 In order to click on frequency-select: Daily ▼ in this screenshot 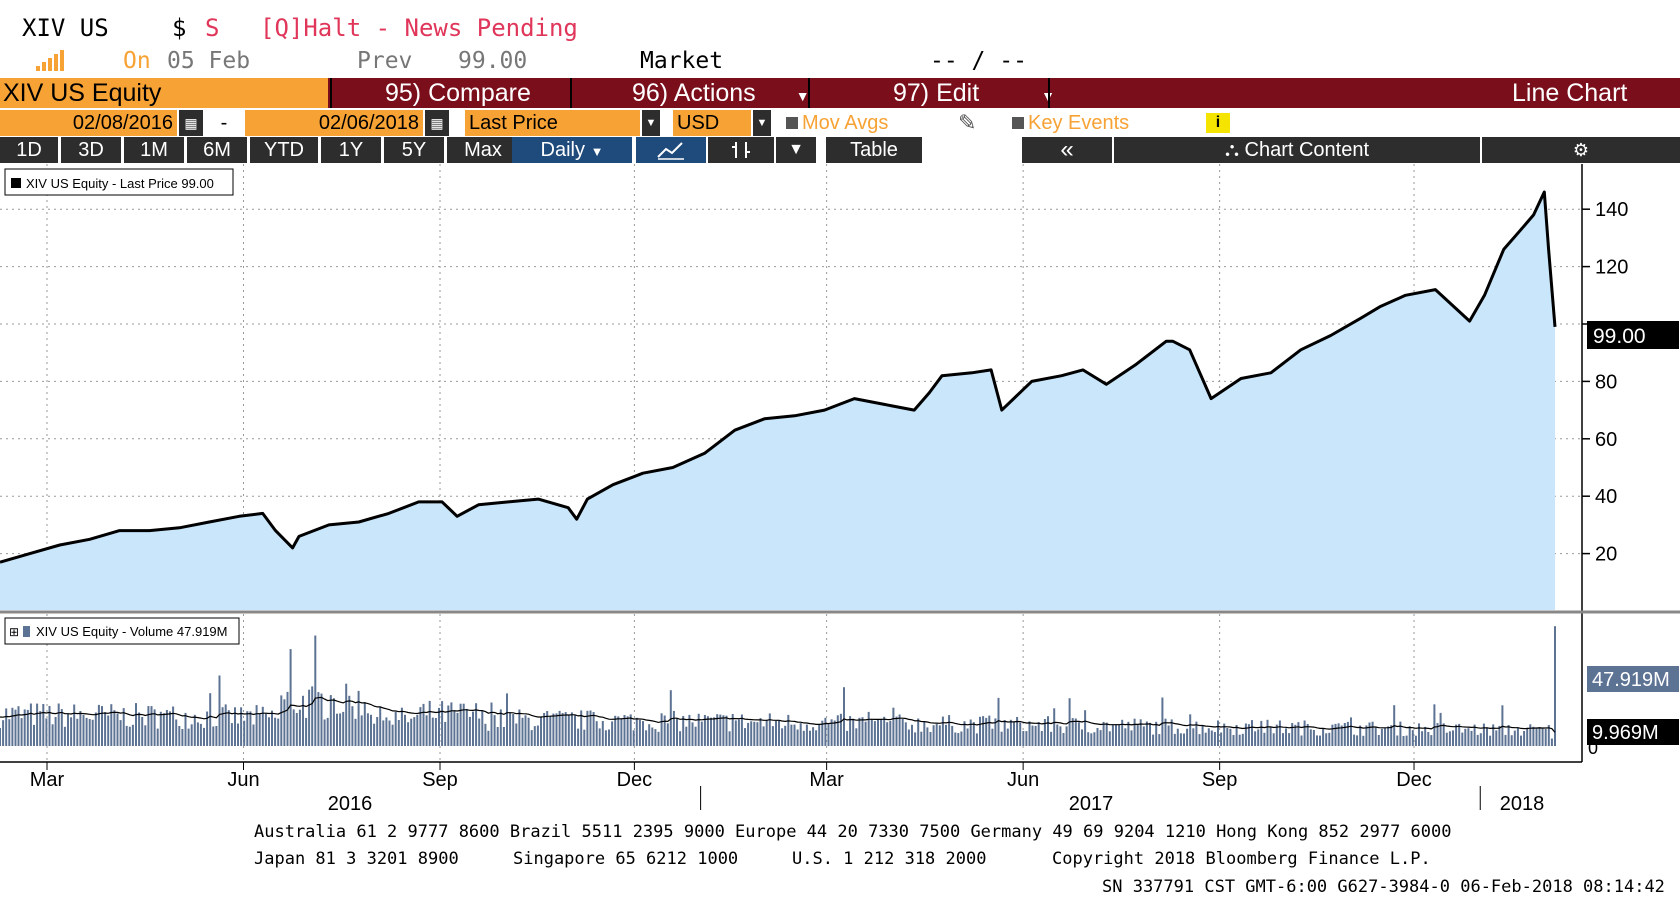, I will do `click(572, 150)`.